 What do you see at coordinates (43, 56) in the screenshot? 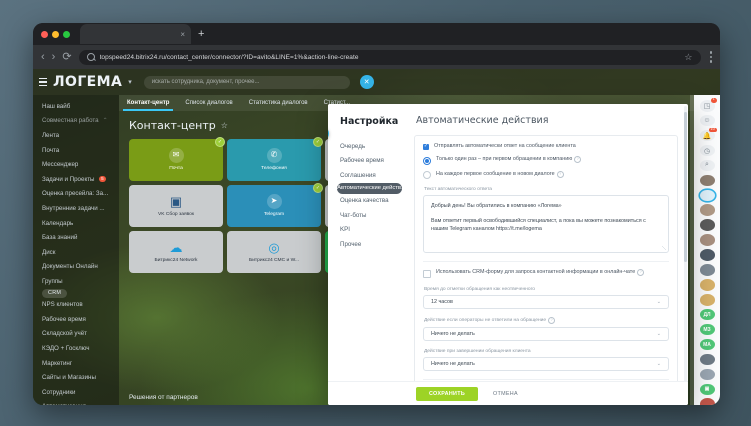
I see `back-icon: ‹` at bounding box center [43, 56].